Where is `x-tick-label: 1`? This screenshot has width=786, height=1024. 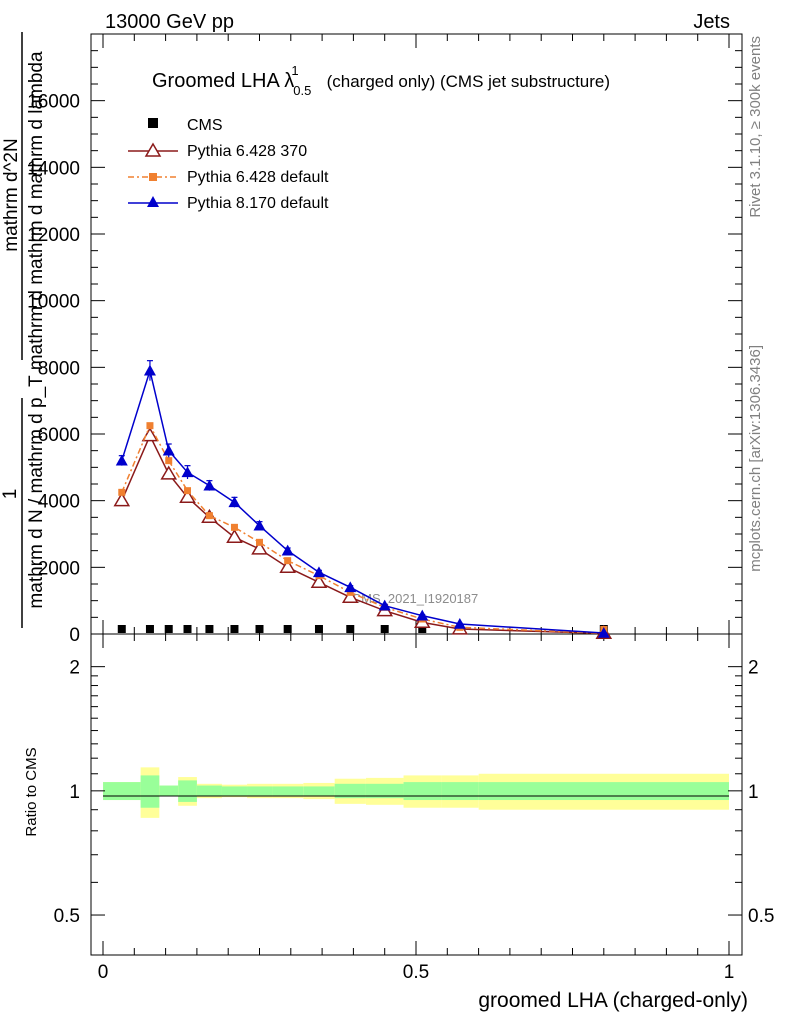
x-tick-label: 1 is located at coordinates (729, 972).